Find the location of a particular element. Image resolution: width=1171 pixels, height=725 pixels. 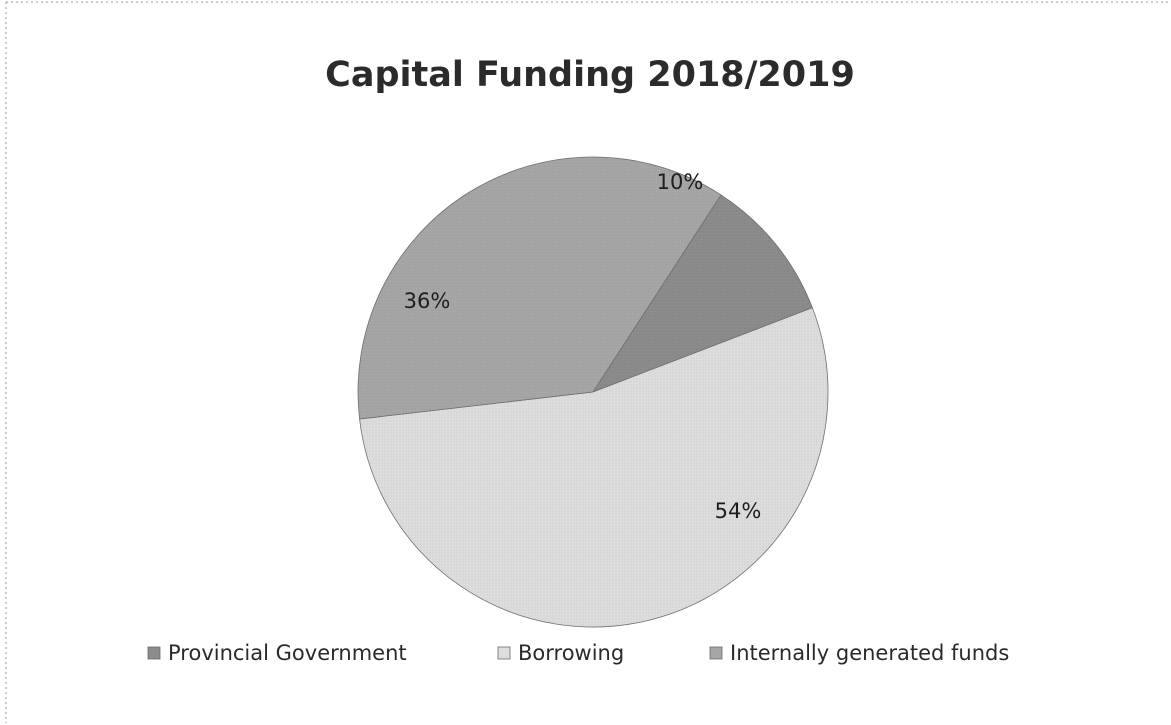

slice-data-label: 36% is located at coordinates (427, 301).